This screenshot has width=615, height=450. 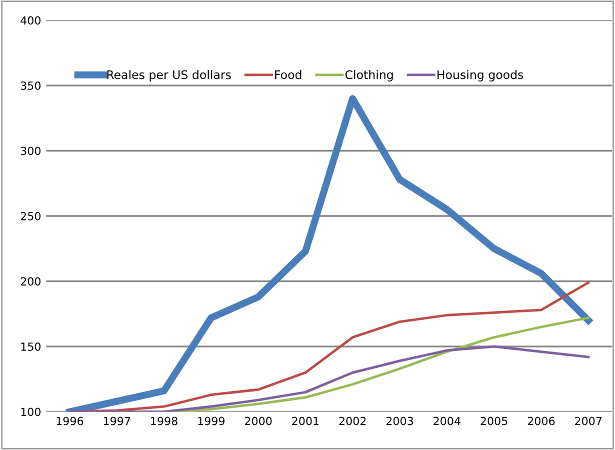 What do you see at coordinates (369, 76) in the screenshot?
I see `legend-label: Clothing` at bounding box center [369, 76].